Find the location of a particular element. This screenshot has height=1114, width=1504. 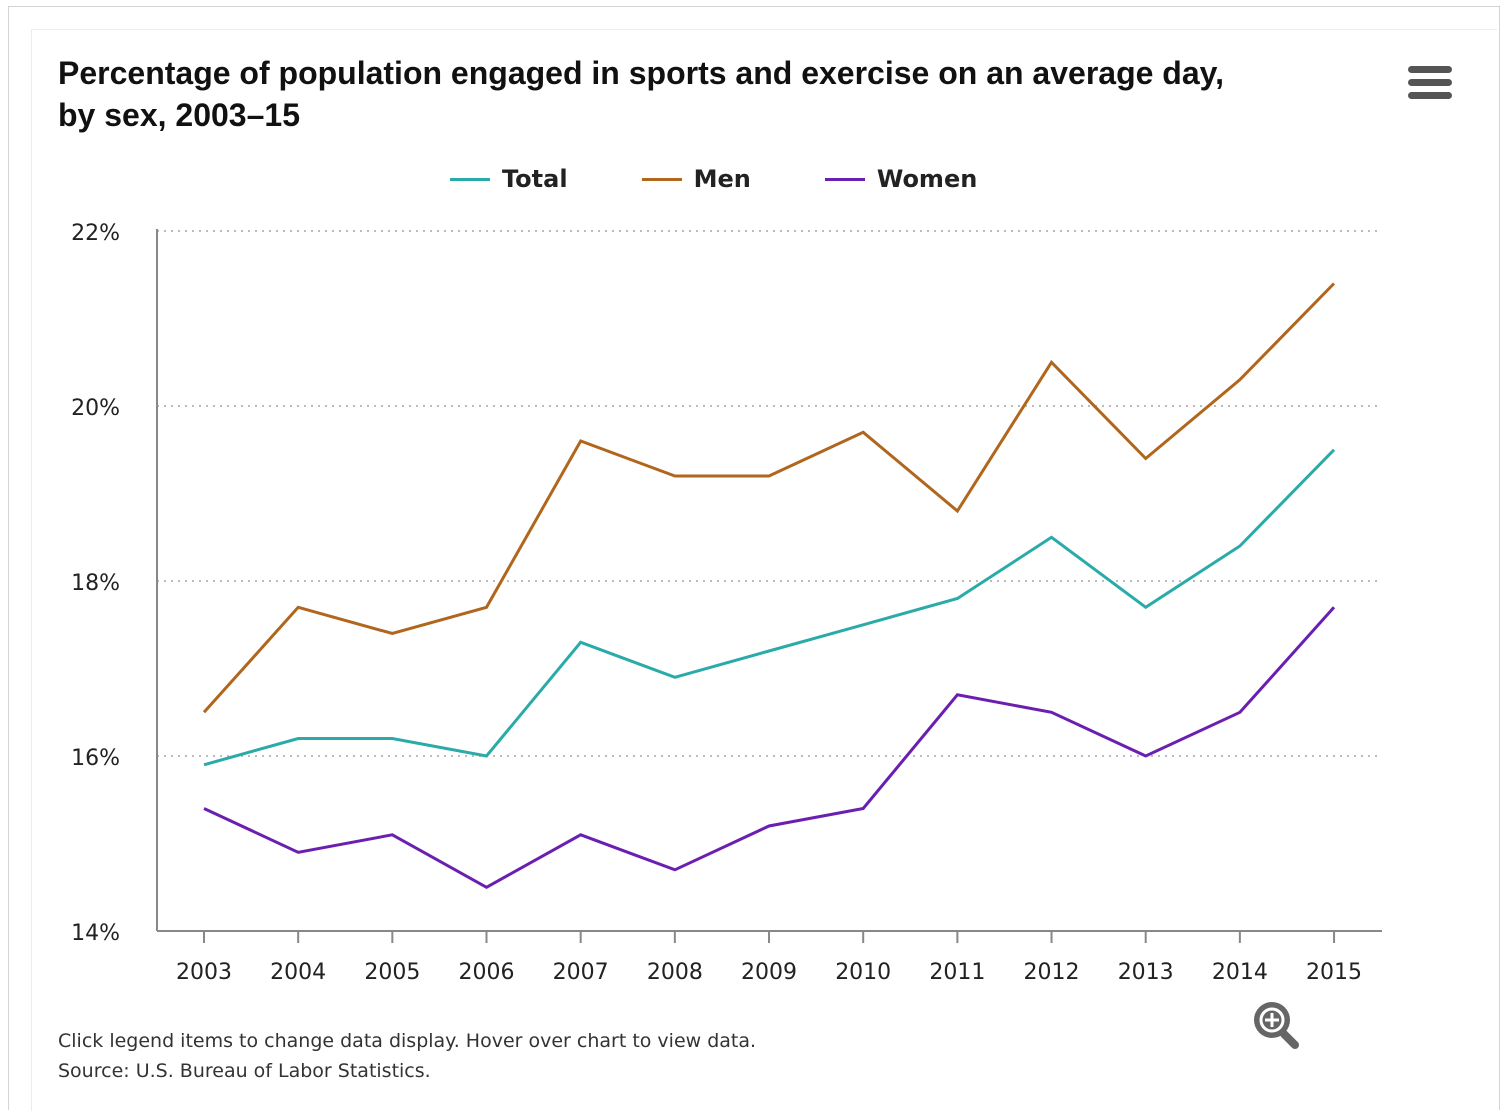

x-tick-label: 2015 is located at coordinates (1334, 972).